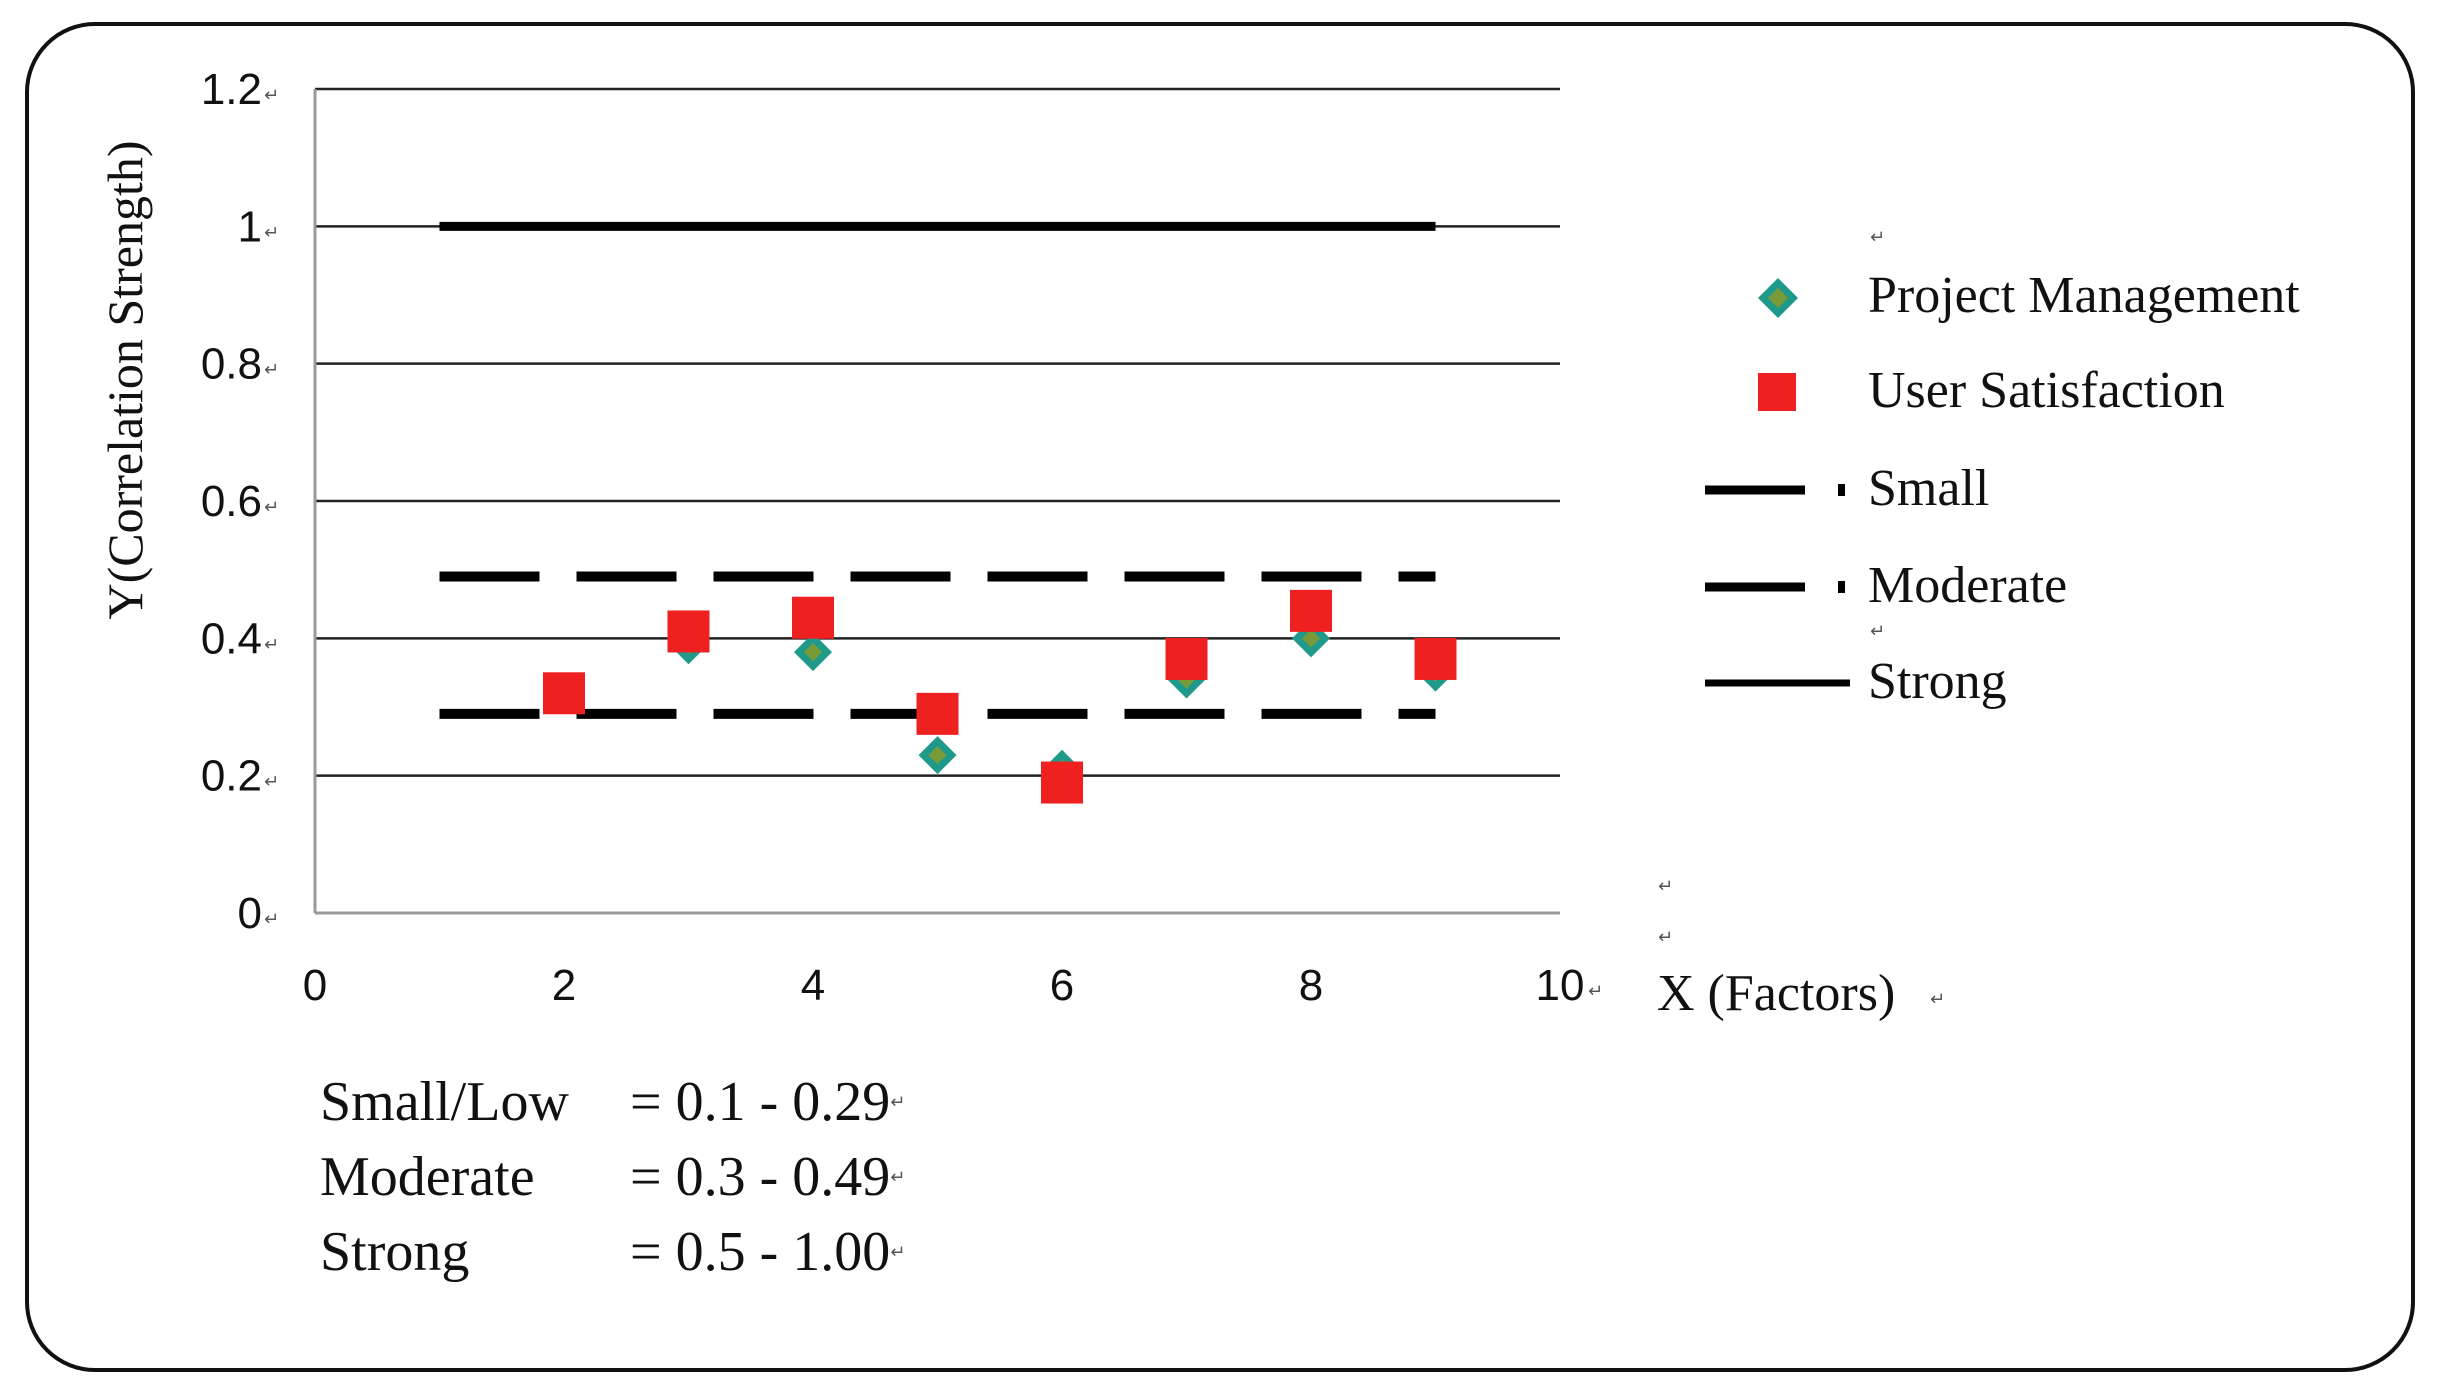  I want to click on data-points, so click(1000, 696).